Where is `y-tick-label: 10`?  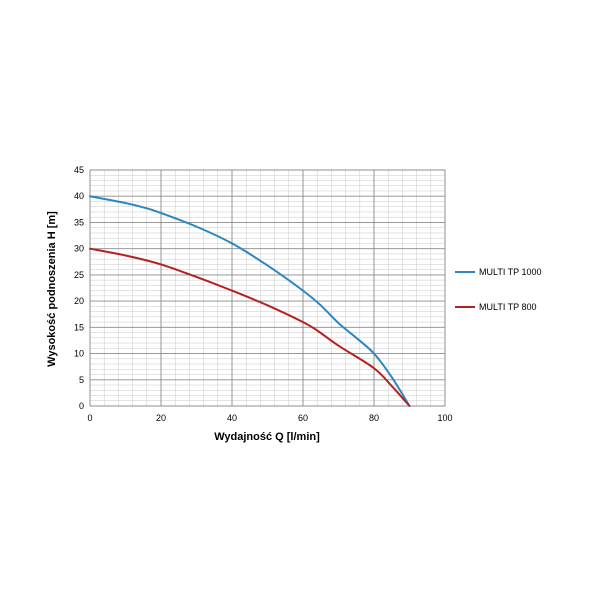
y-tick-label: 10 is located at coordinates (79, 354).